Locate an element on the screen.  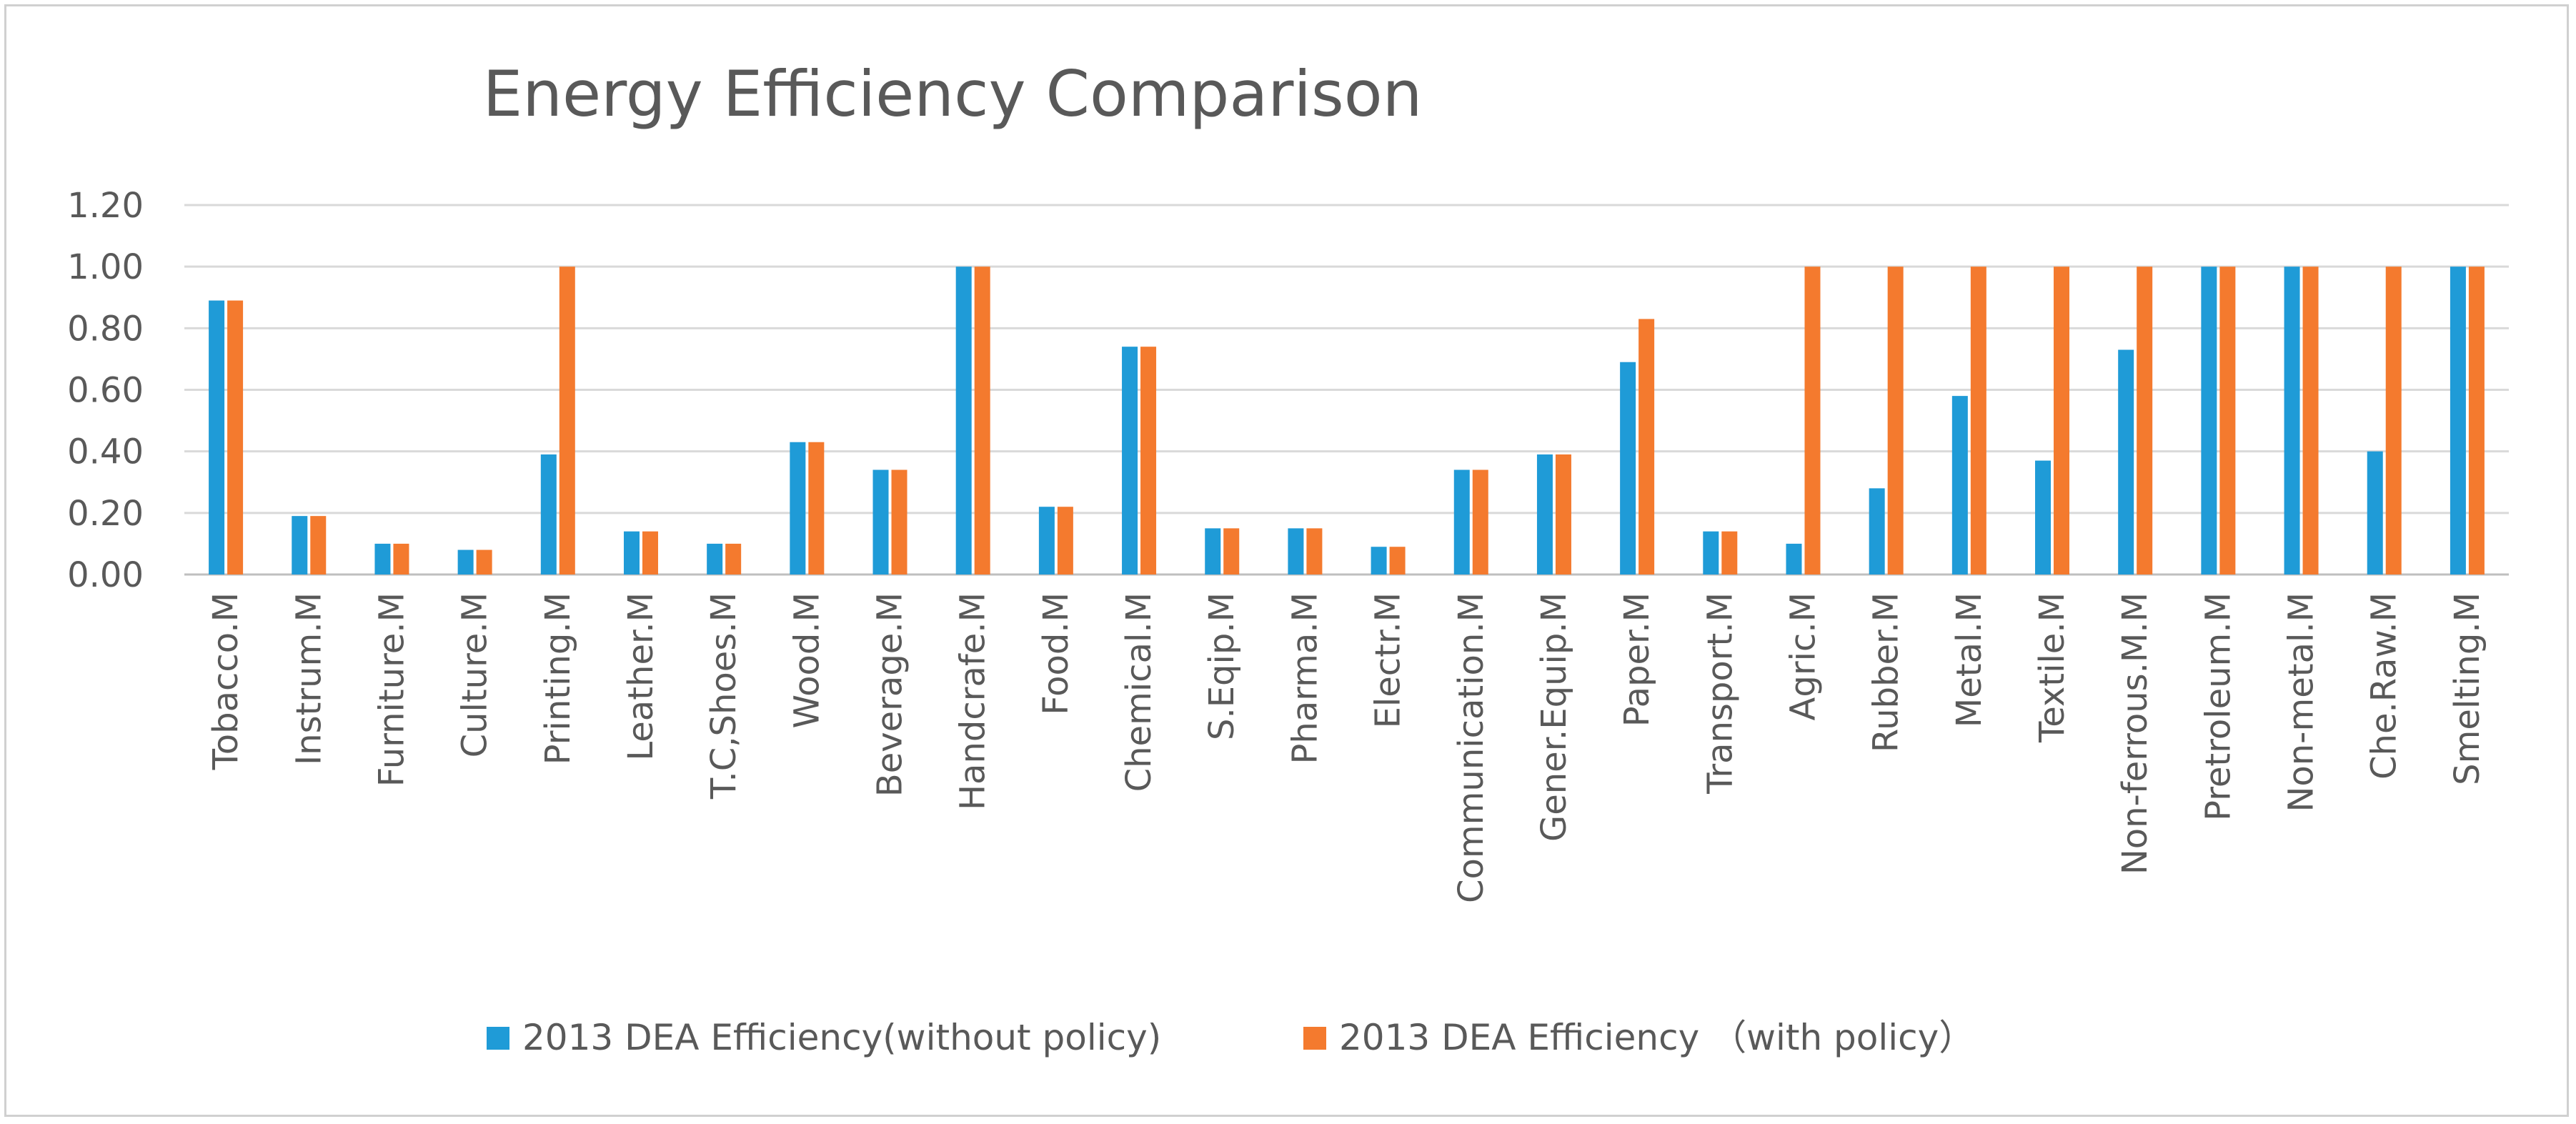
y-tick-label: 0.20 is located at coordinates (105, 514).